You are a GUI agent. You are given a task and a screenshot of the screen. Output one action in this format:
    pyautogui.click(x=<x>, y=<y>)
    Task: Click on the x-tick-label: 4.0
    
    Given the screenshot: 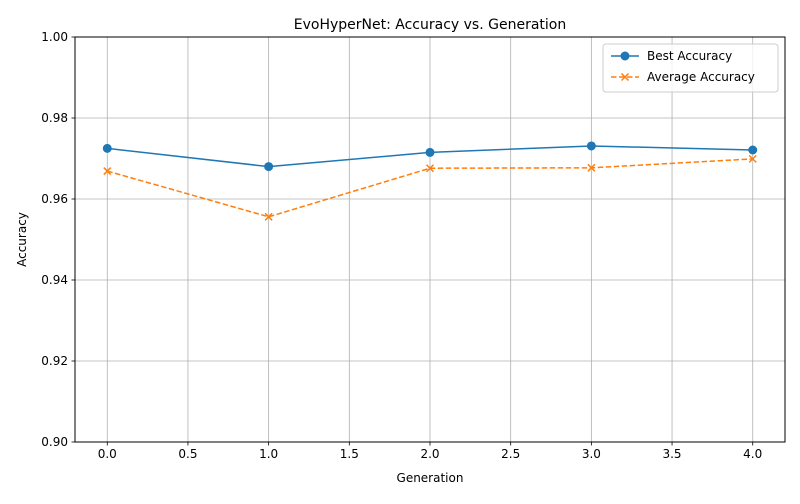 What is the action you would take?
    pyautogui.click(x=752, y=454)
    